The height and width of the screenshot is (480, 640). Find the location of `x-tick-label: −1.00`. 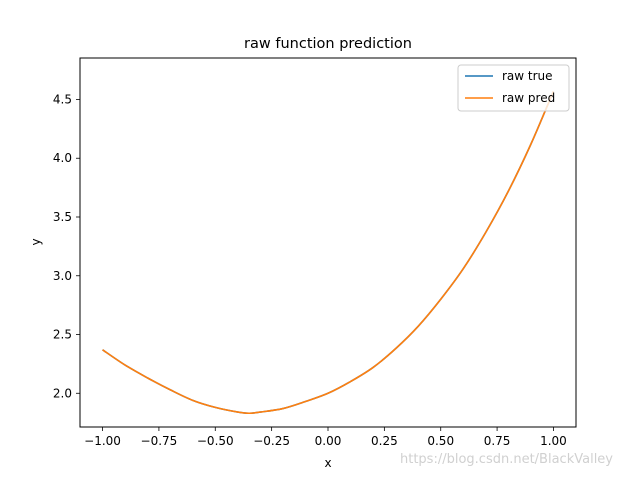

x-tick-label: −1.00 is located at coordinates (102, 441).